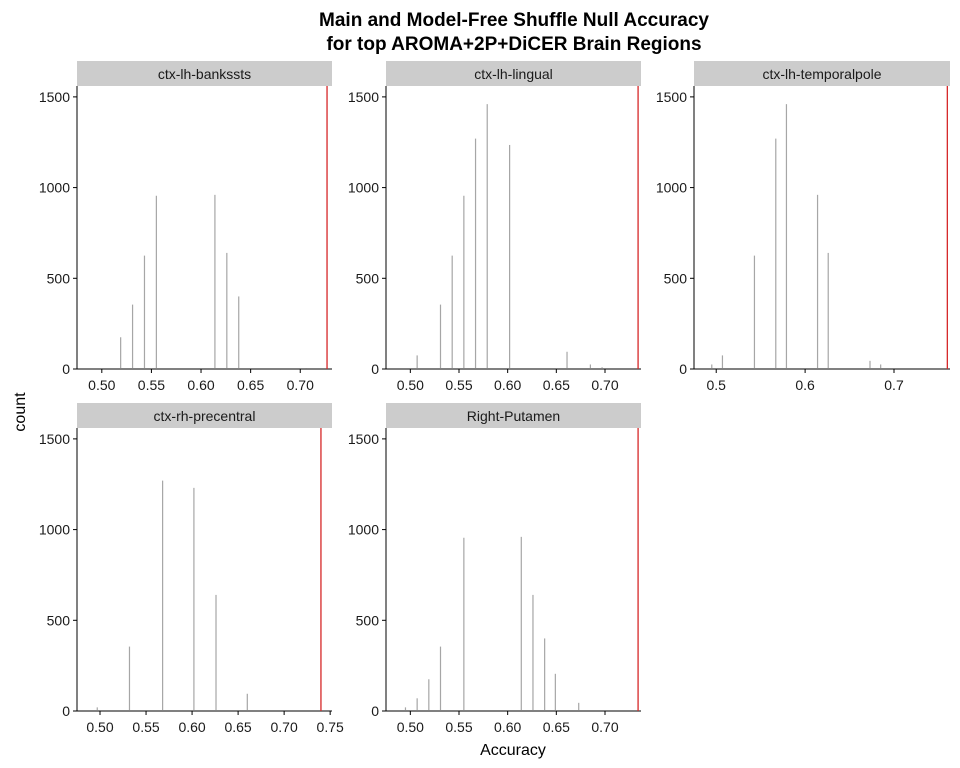 The height and width of the screenshot is (768, 960). I want to click on facet-strip-label: ctx-lh-bankssts, so click(204, 74).